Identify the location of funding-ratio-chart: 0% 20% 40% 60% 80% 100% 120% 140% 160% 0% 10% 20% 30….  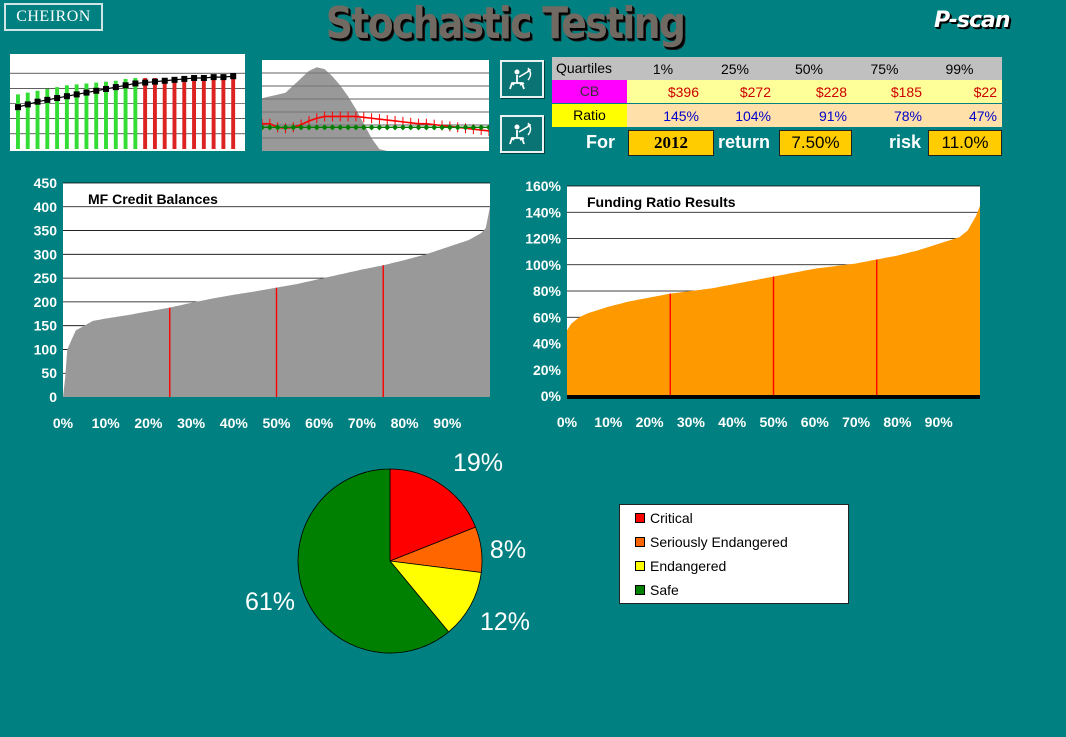
(752, 304).